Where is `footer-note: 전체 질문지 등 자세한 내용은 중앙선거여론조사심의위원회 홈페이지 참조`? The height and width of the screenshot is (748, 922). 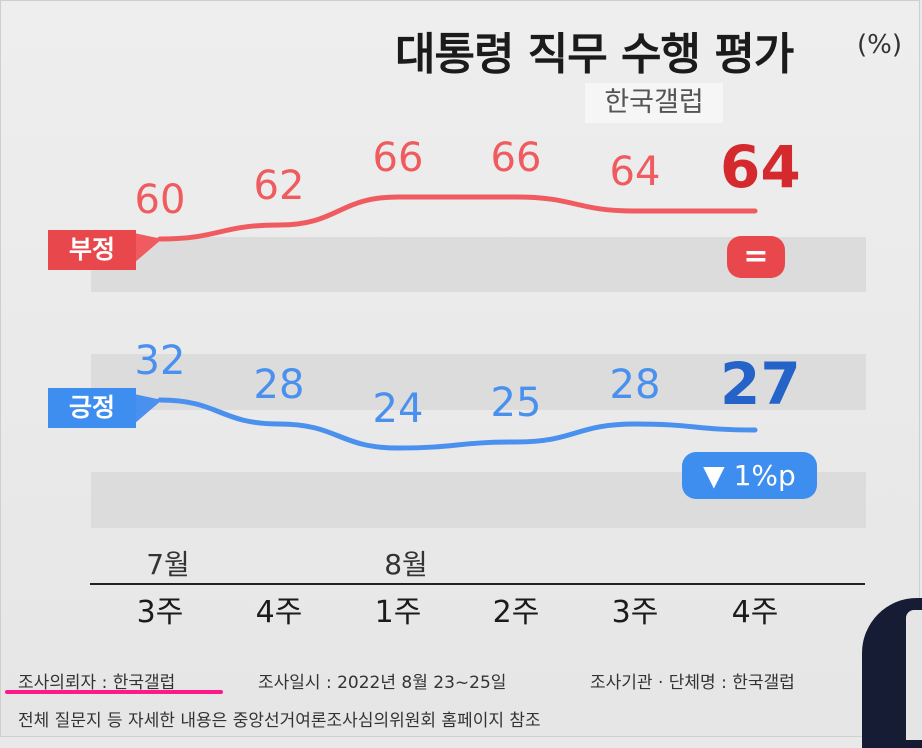 footer-note: 전체 질문지 등 자세한 내용은 중앙선거여론조사심의위원회 홈페이지 참조 is located at coordinates (279, 721).